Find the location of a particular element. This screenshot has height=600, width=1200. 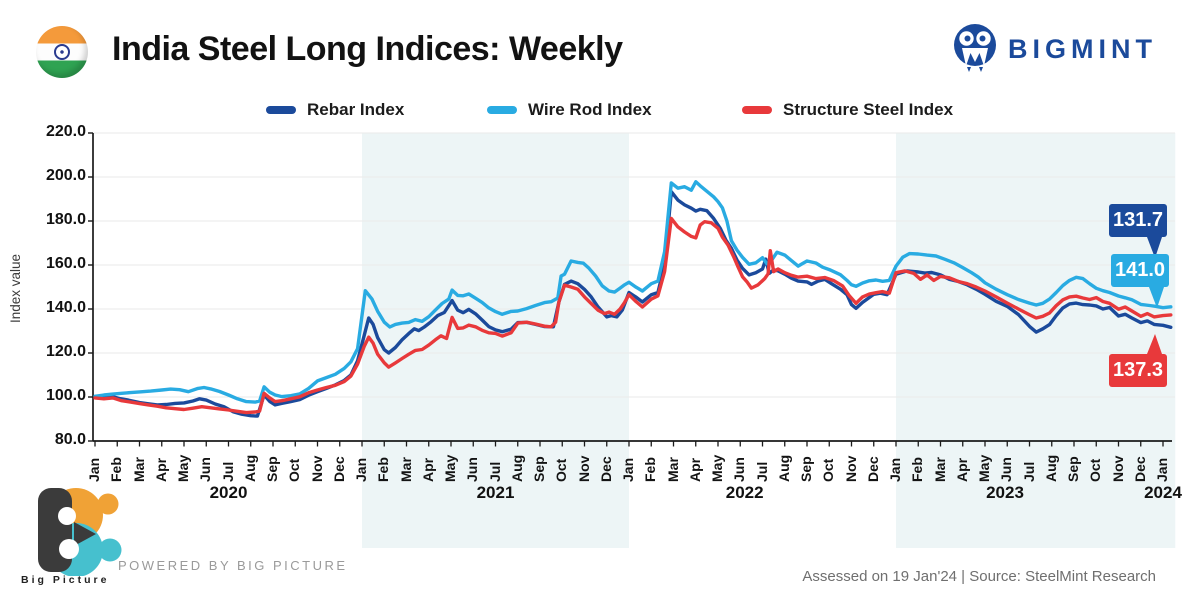

x-year-label: 2021 is located at coordinates (495, 492).